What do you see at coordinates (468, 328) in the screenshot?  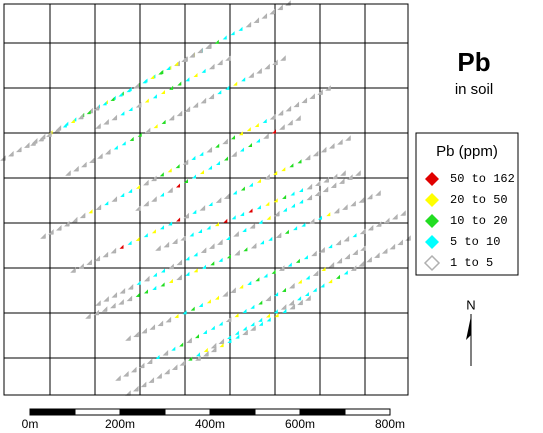 I see `north-head` at bounding box center [468, 328].